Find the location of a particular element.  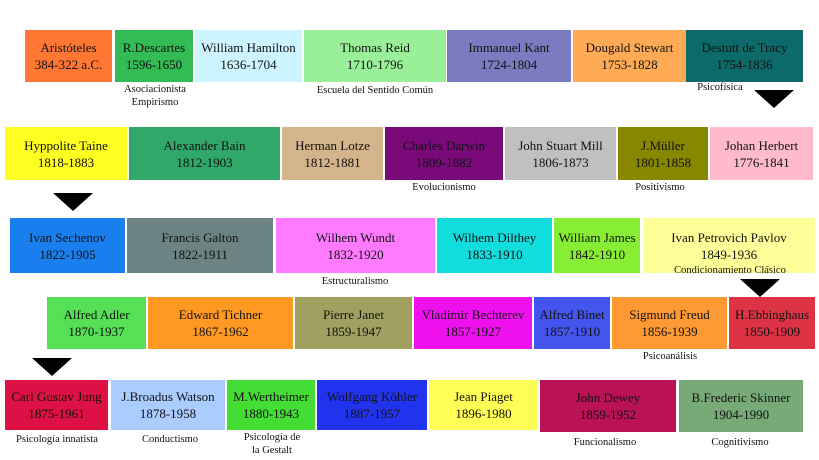

box-pavlov: Ivan Petrovich Pavlov 1849-1936 is located at coordinates (729, 245).